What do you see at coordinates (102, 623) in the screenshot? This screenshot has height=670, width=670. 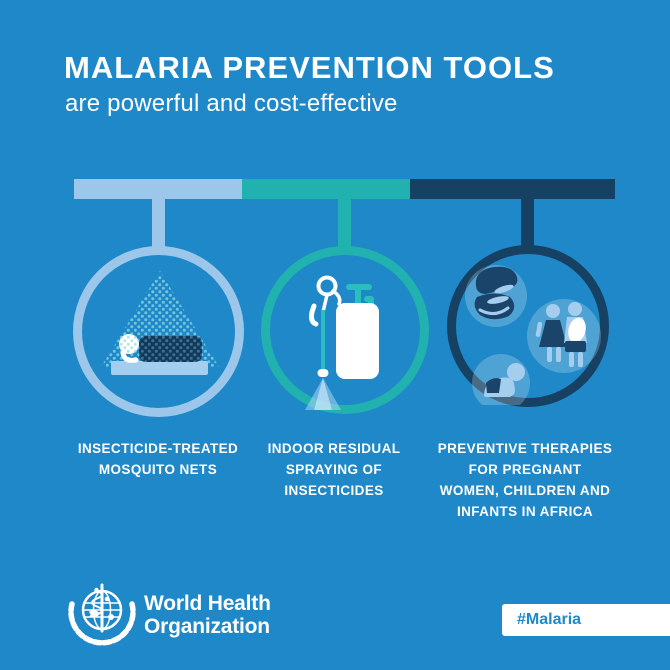 I see `laurel-wreath` at bounding box center [102, 623].